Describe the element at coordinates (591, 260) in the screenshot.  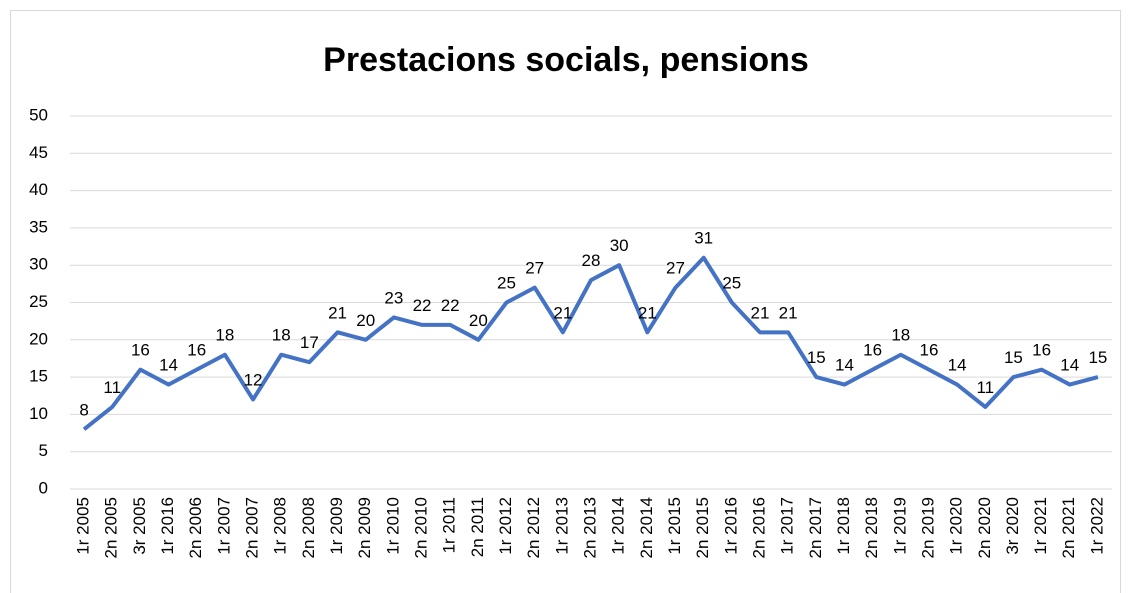
I see `data-label: 28` at that location.